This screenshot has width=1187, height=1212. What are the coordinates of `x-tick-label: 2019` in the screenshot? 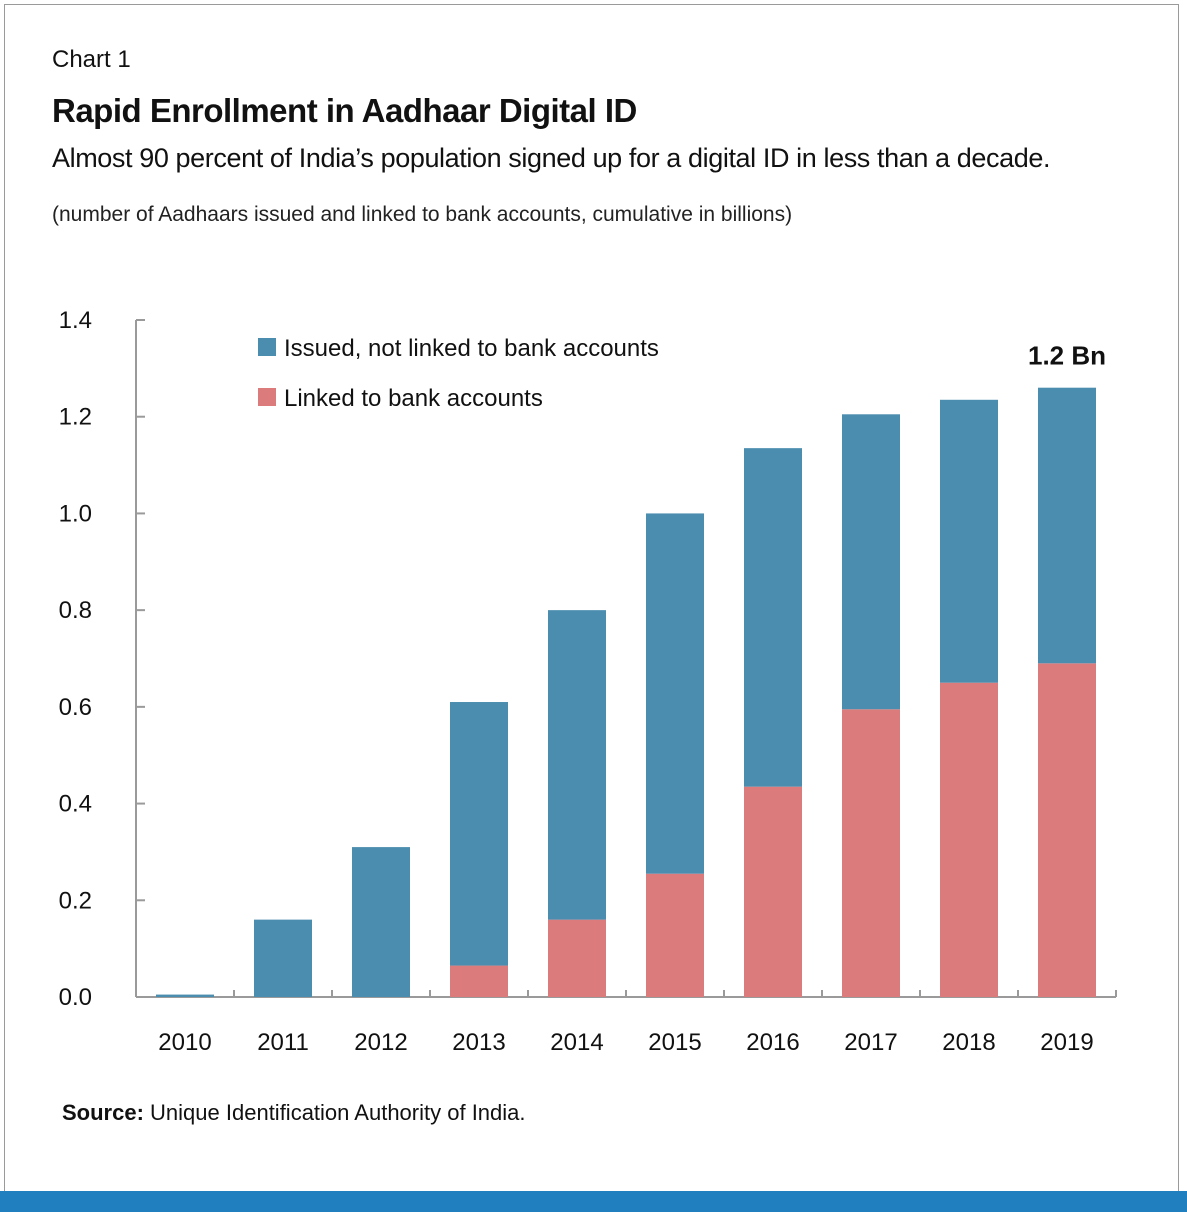 It's located at (1066, 1042).